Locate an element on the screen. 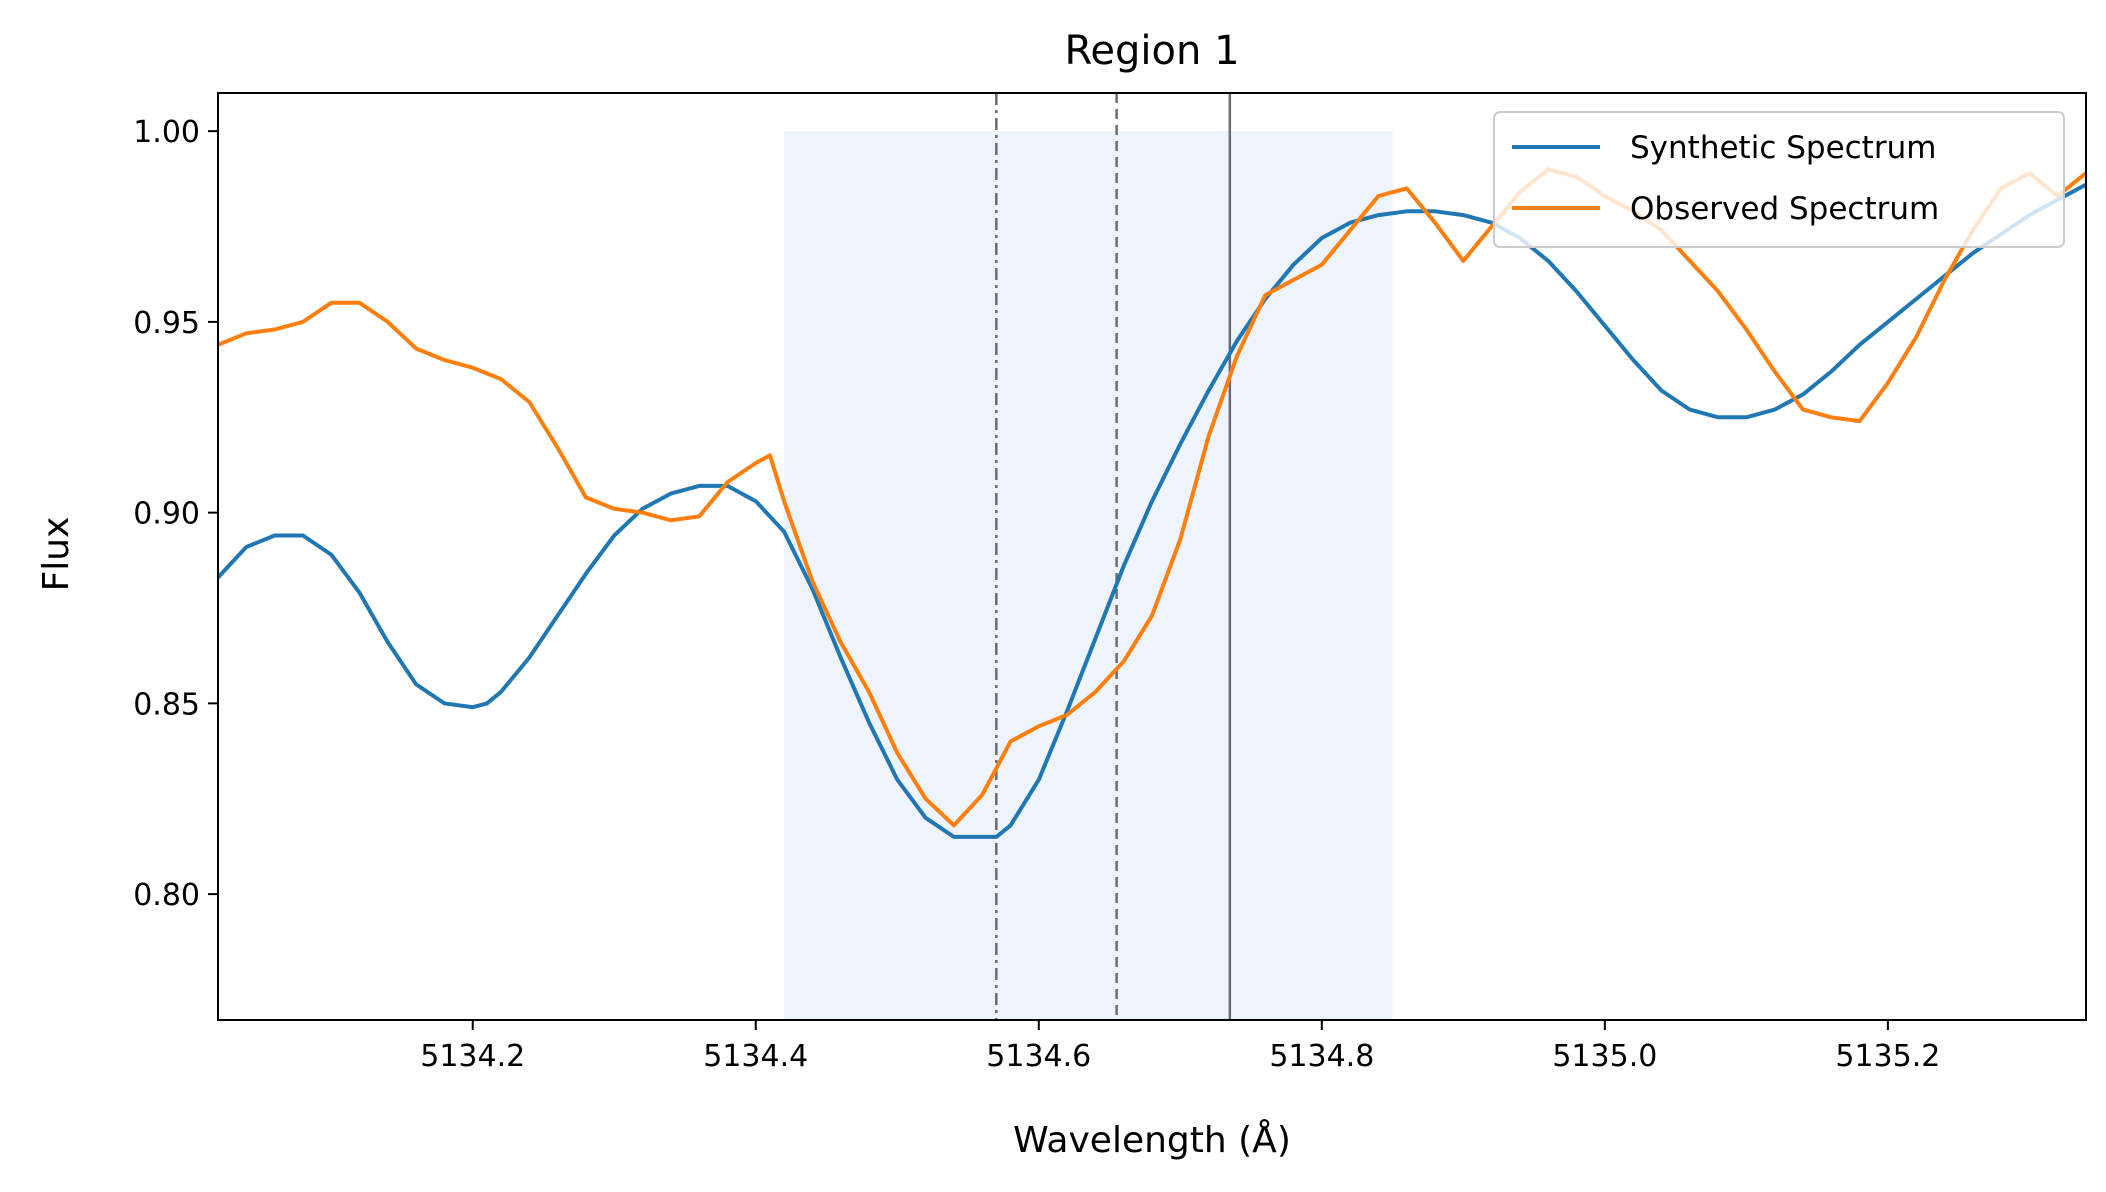 The height and width of the screenshot is (1192, 2106). x-tick-label: 5135.2 is located at coordinates (1887, 1056).